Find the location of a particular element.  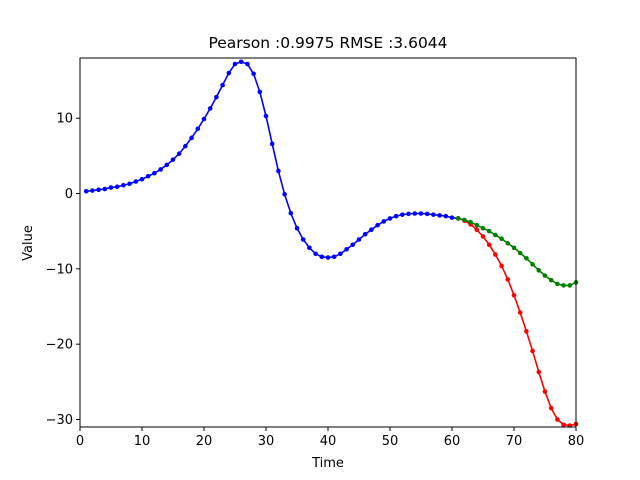

y-axis-label: Value is located at coordinates (28, 243).